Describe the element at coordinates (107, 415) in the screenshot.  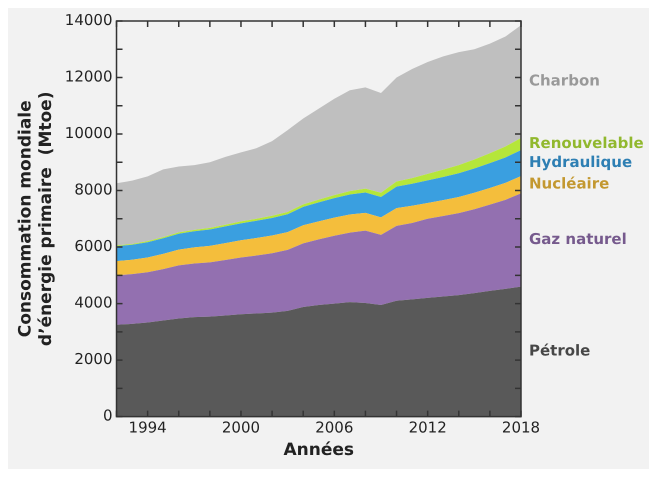
I see `y-tick-label: 0` at that location.